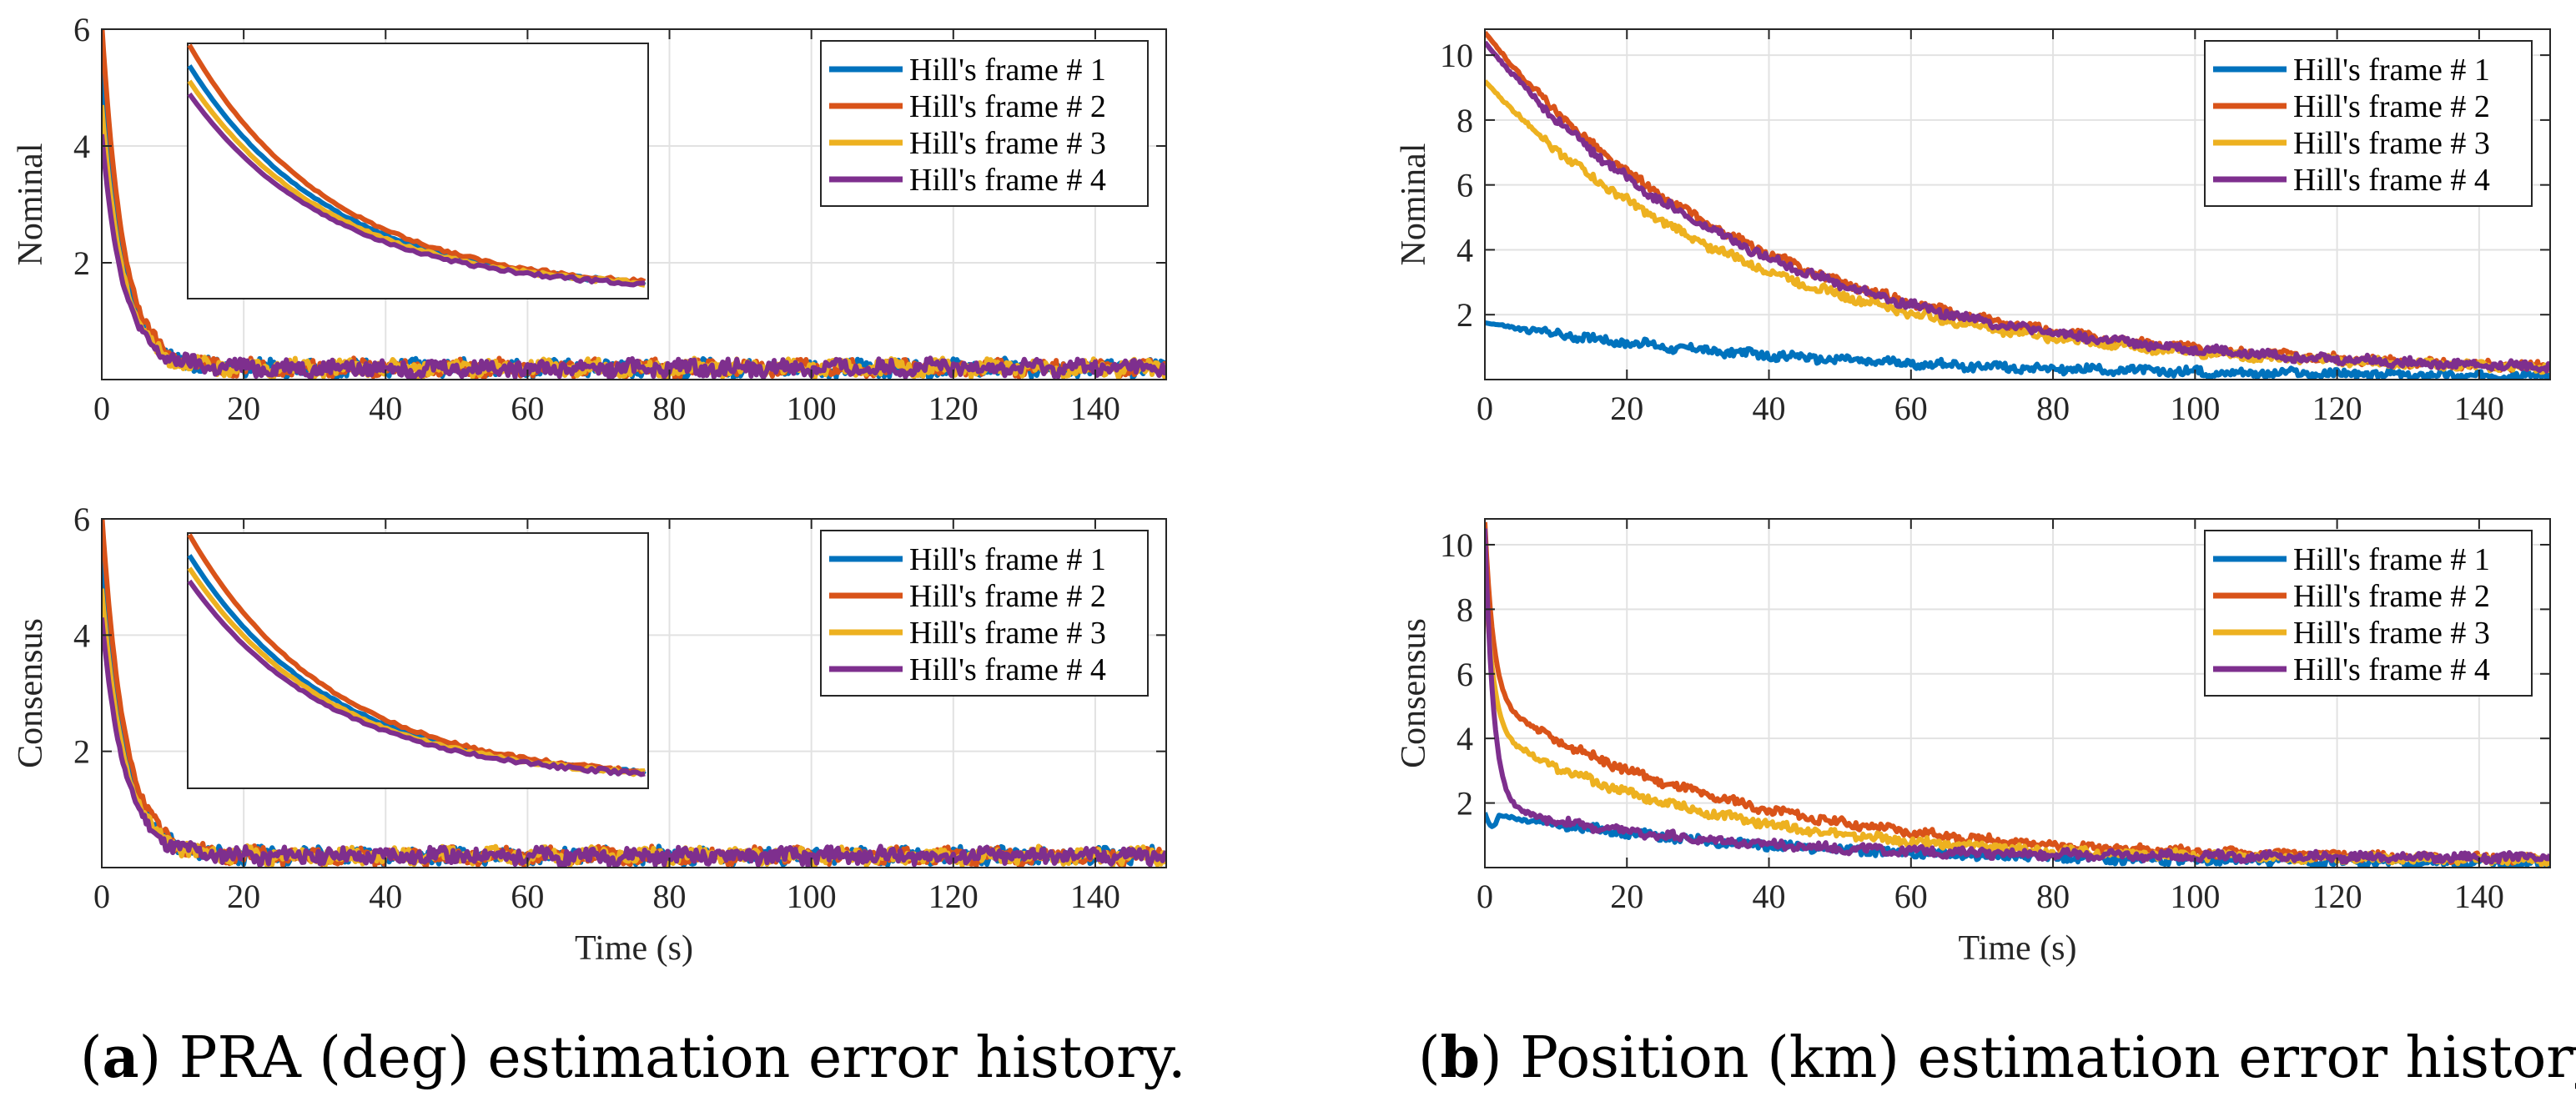 This screenshot has height=1117, width=2576. I want to click on caption-a: (a) PRA (deg) estimation error history., so click(633, 1057).